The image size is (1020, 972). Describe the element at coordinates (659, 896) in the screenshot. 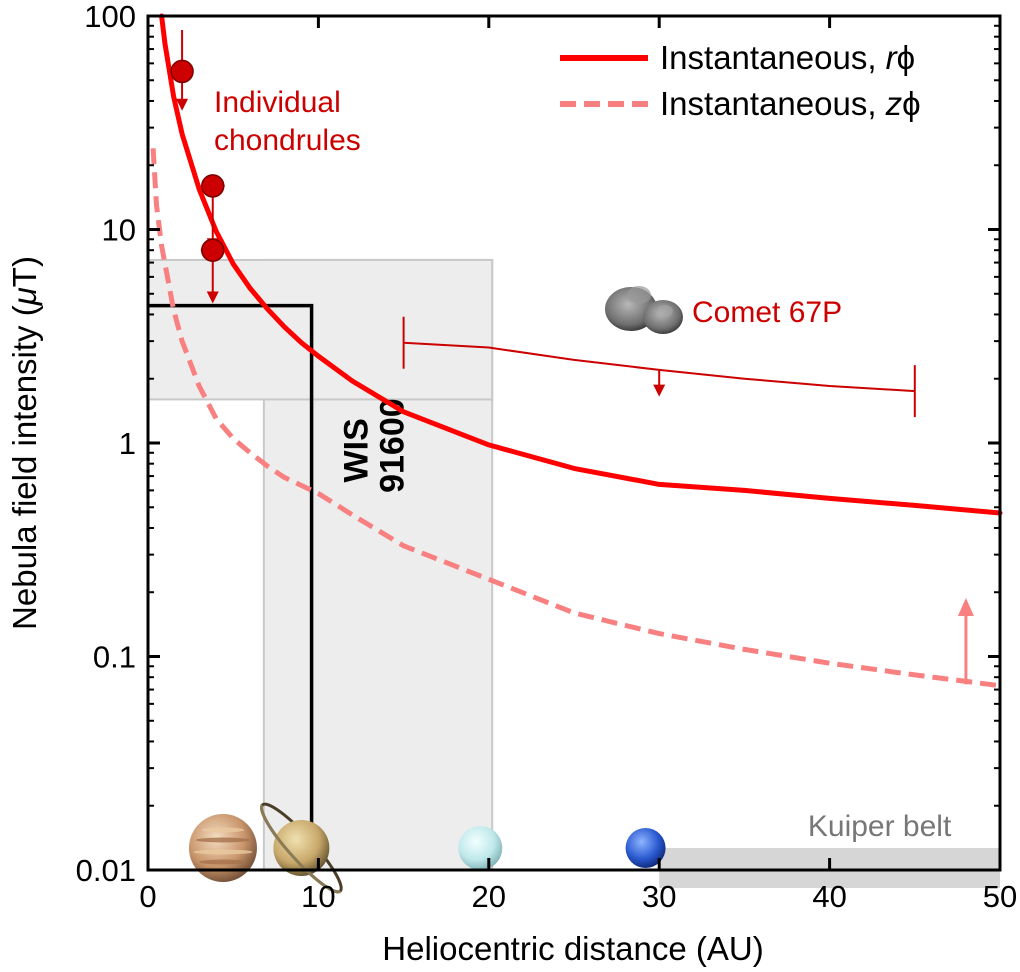

I see `x-tick-label: 30` at that location.